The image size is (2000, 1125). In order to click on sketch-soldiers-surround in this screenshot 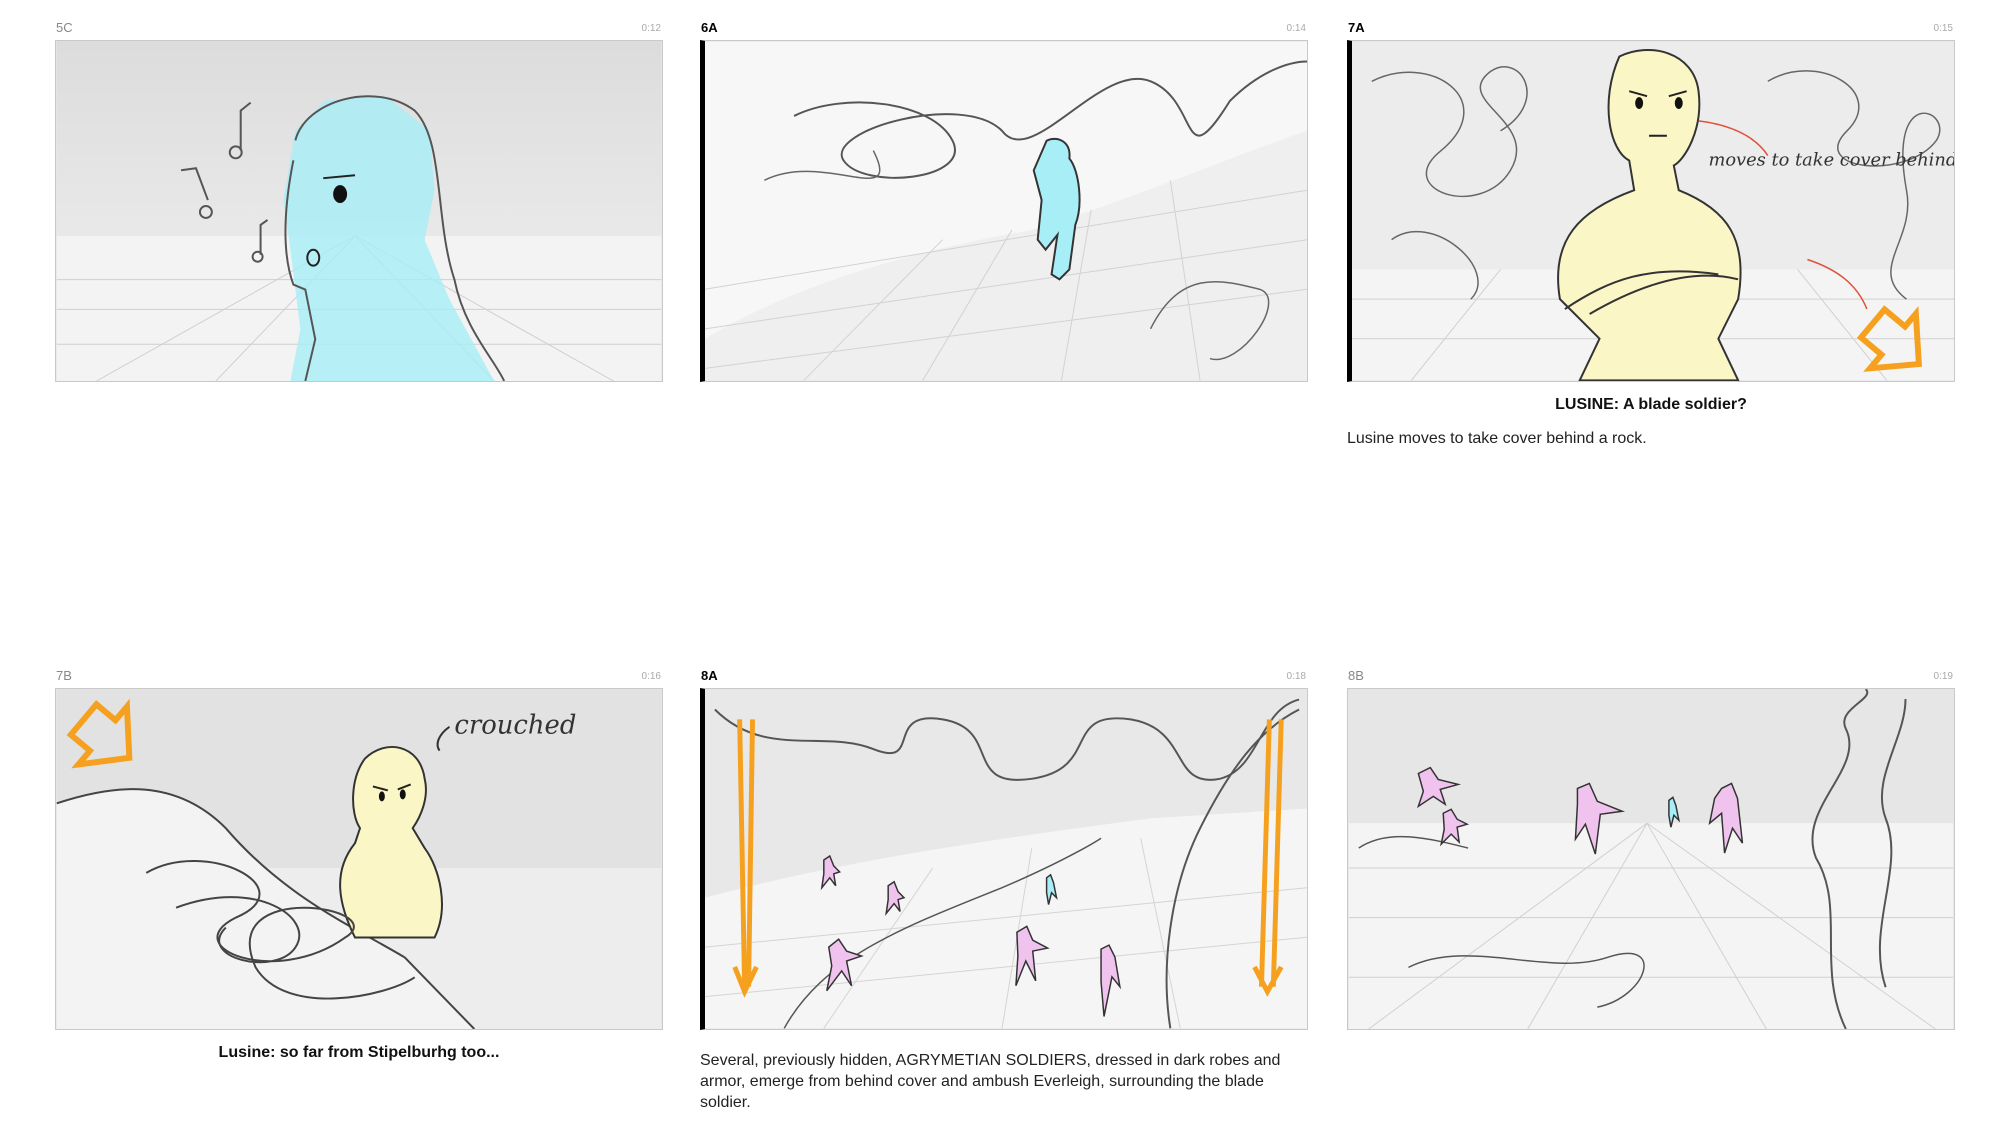, I will do `click(1651, 859)`.